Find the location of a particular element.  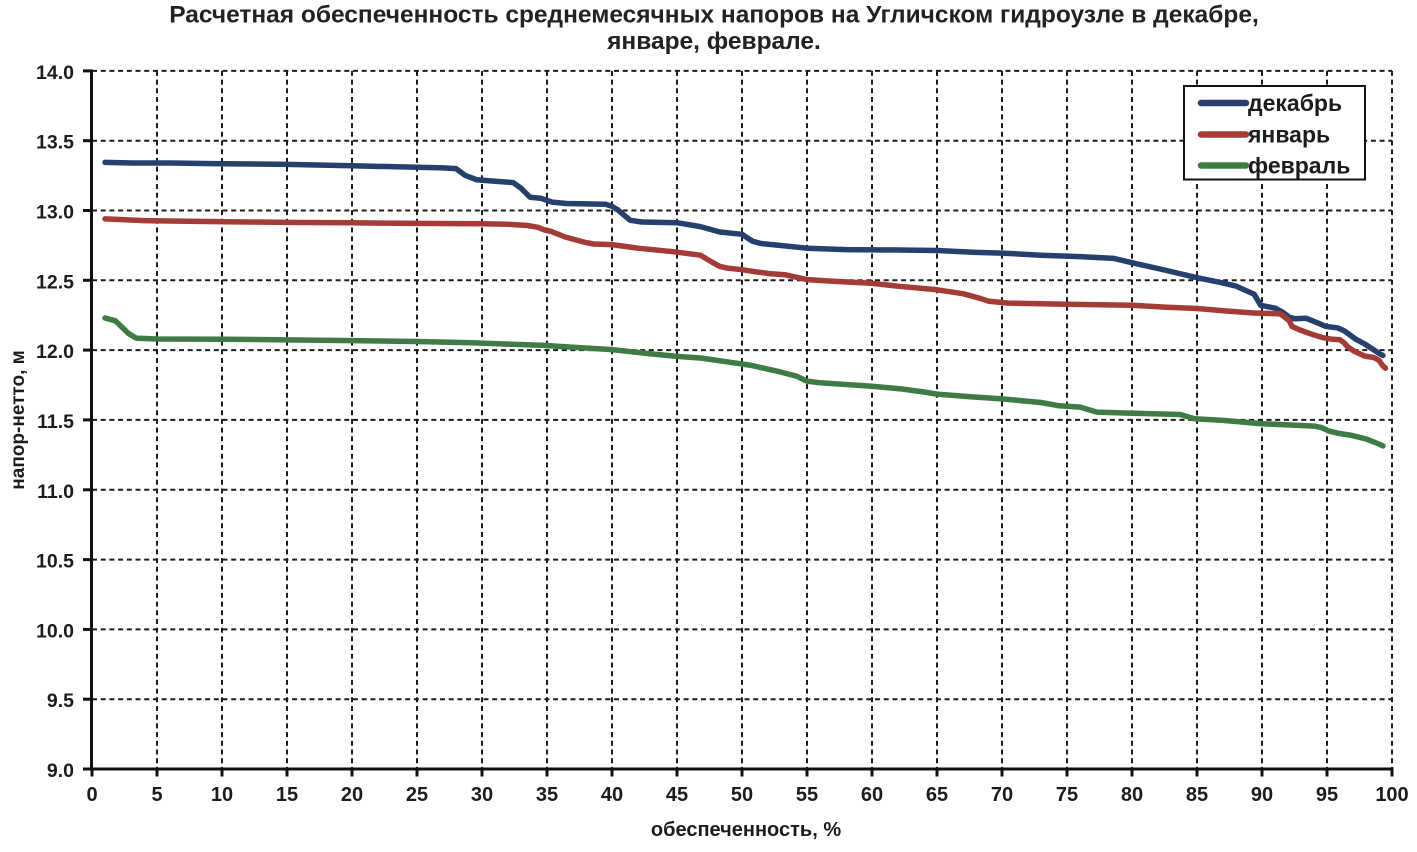

svg-text: 25 is located at coordinates (417, 795).